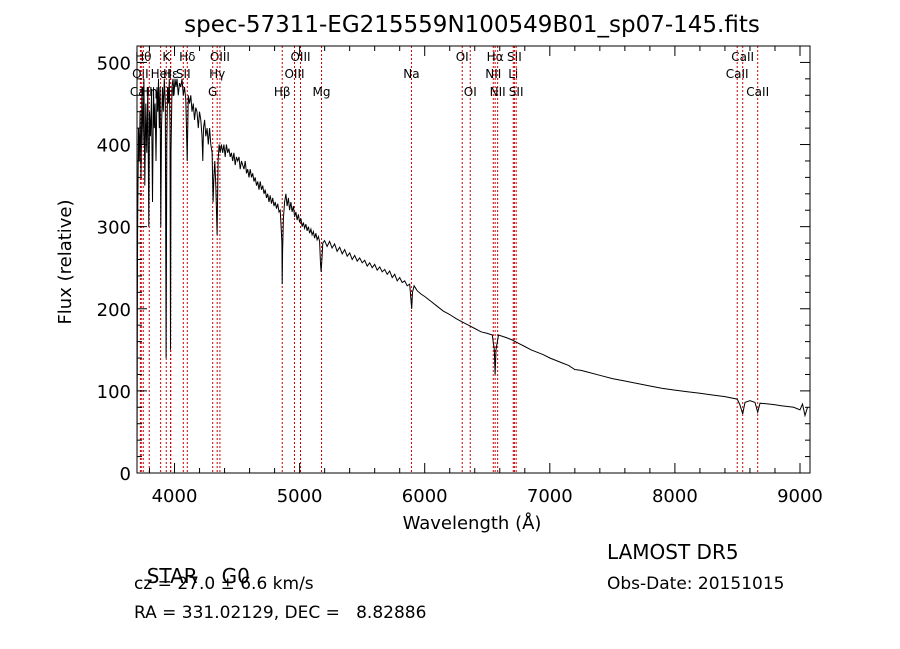 The image size is (900, 649). What do you see at coordinates (141, 92) in the screenshot?
I see `line-marker-label-1: CaII` at bounding box center [141, 92].